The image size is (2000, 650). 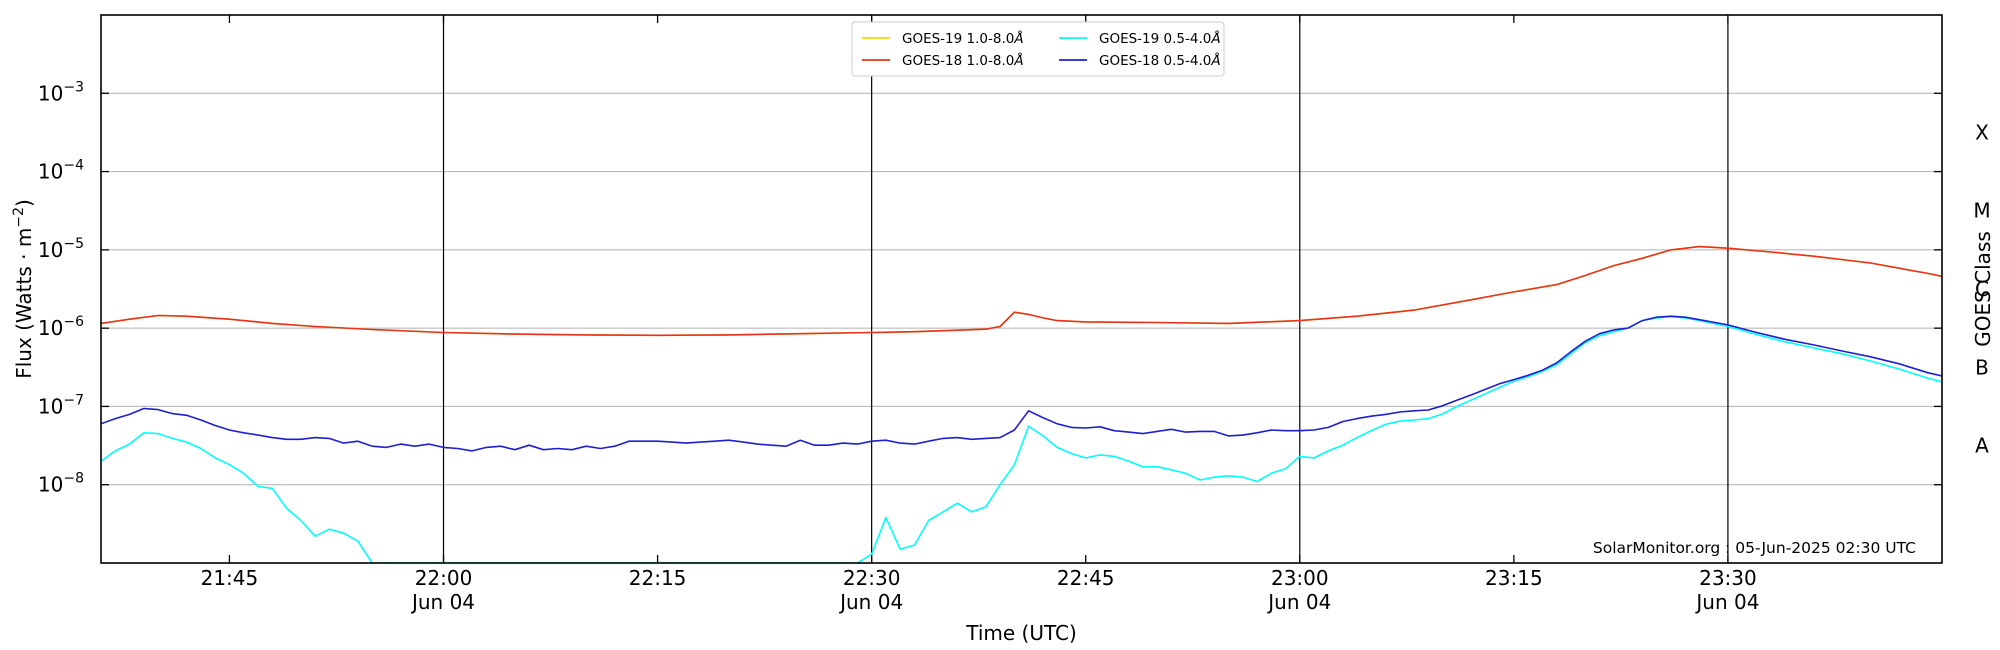 I want to click on y-axis-label-exponent: −2, so click(x=19, y=217).